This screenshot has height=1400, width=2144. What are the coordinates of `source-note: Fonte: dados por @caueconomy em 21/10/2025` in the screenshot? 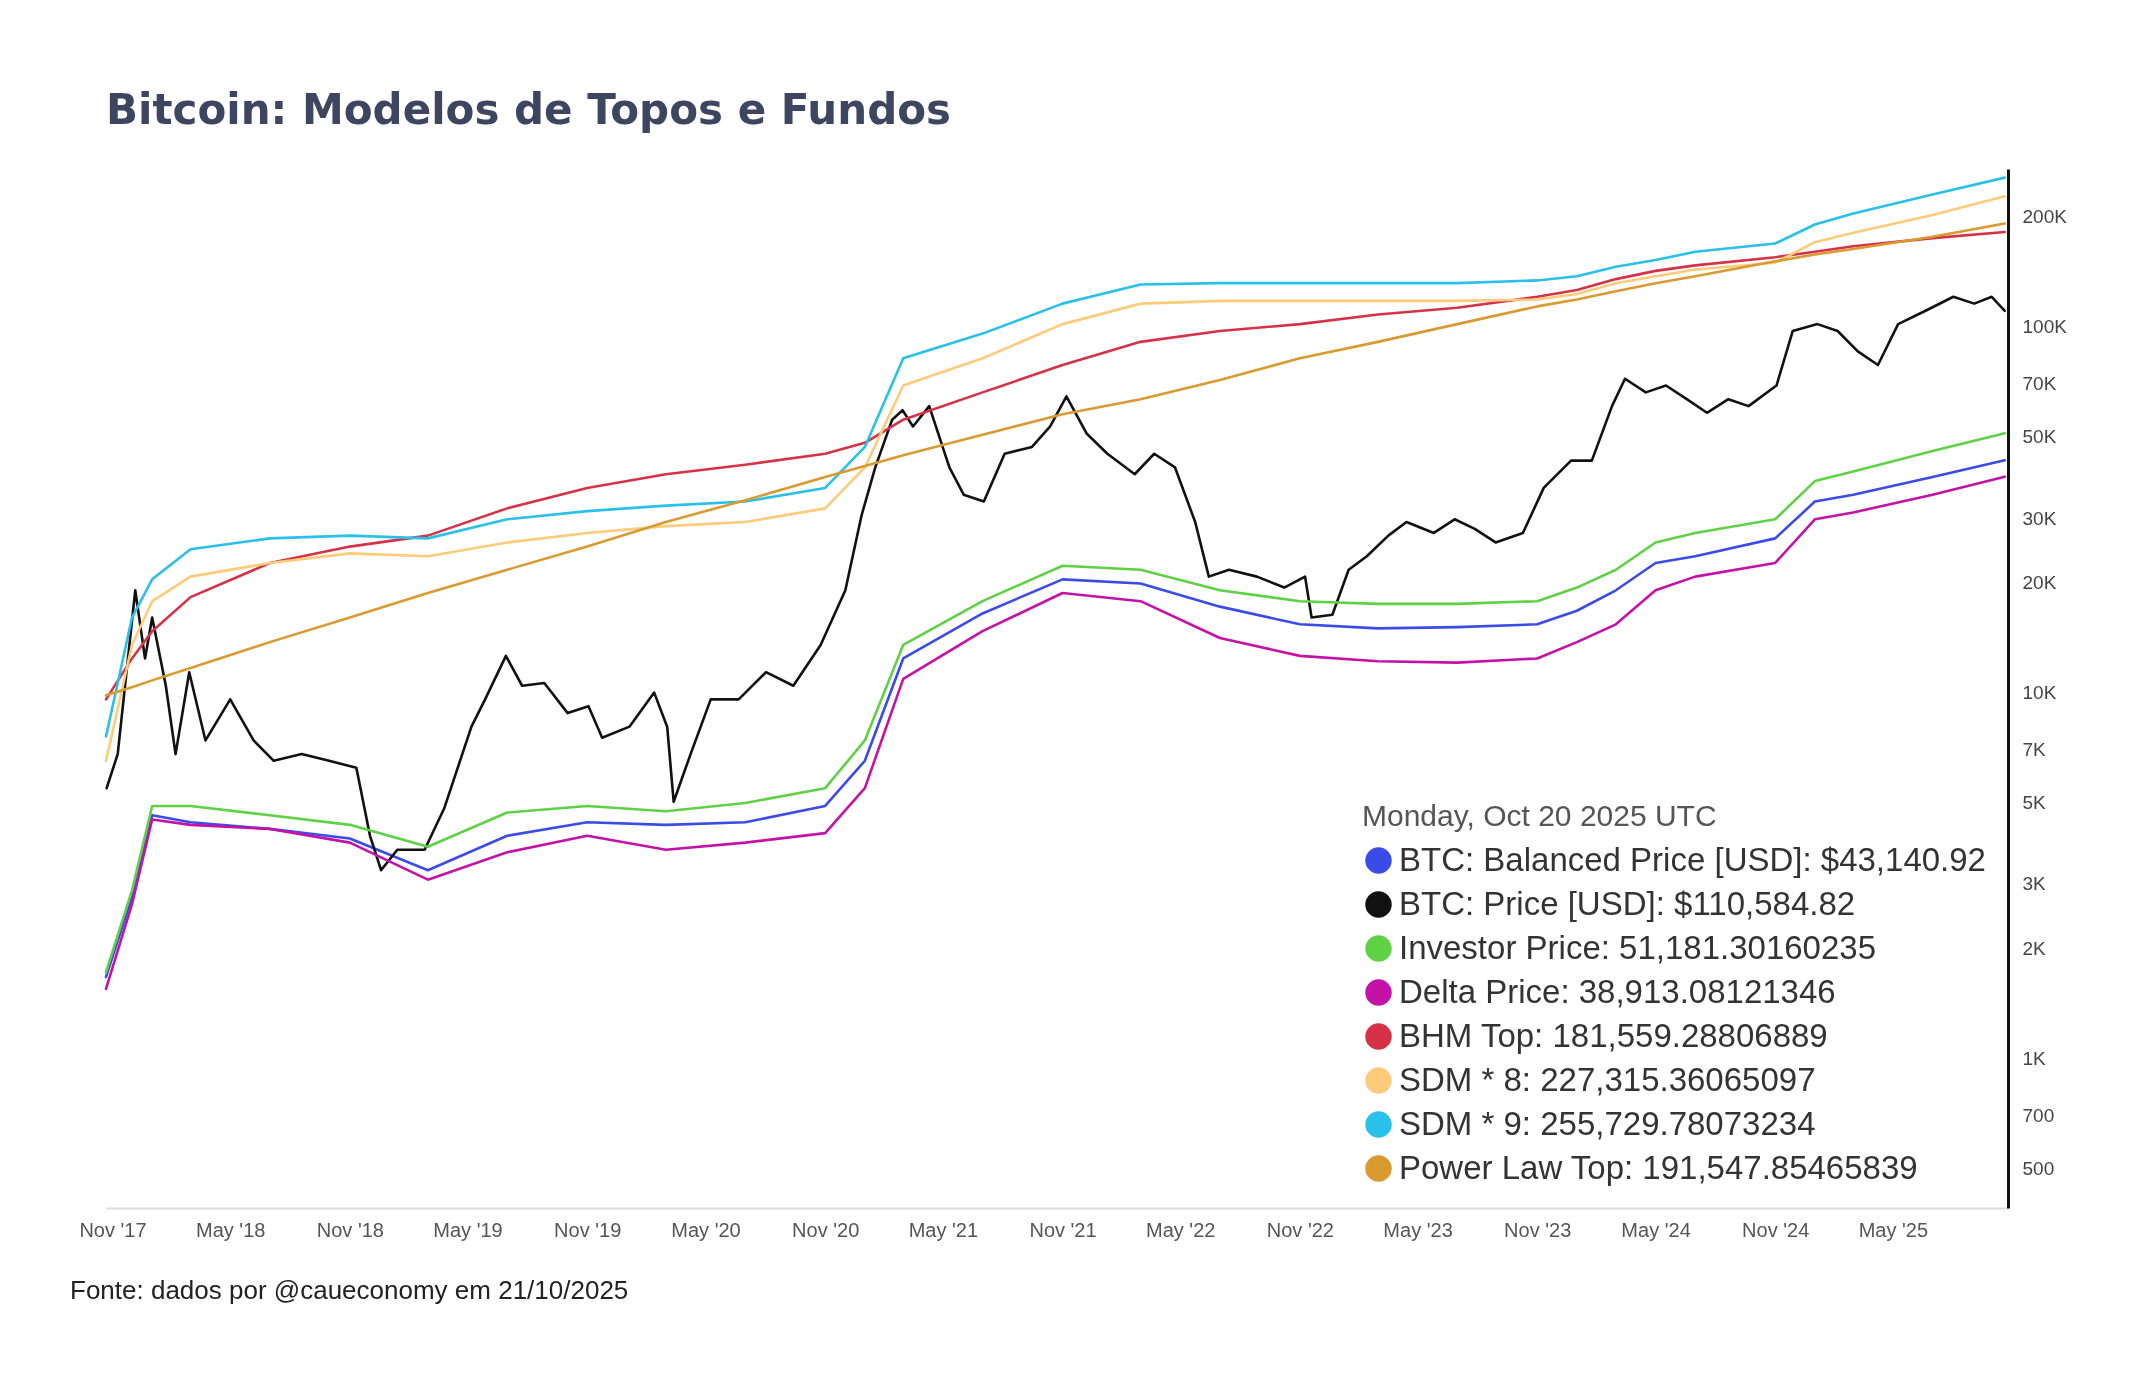 It's located at (349, 1290).